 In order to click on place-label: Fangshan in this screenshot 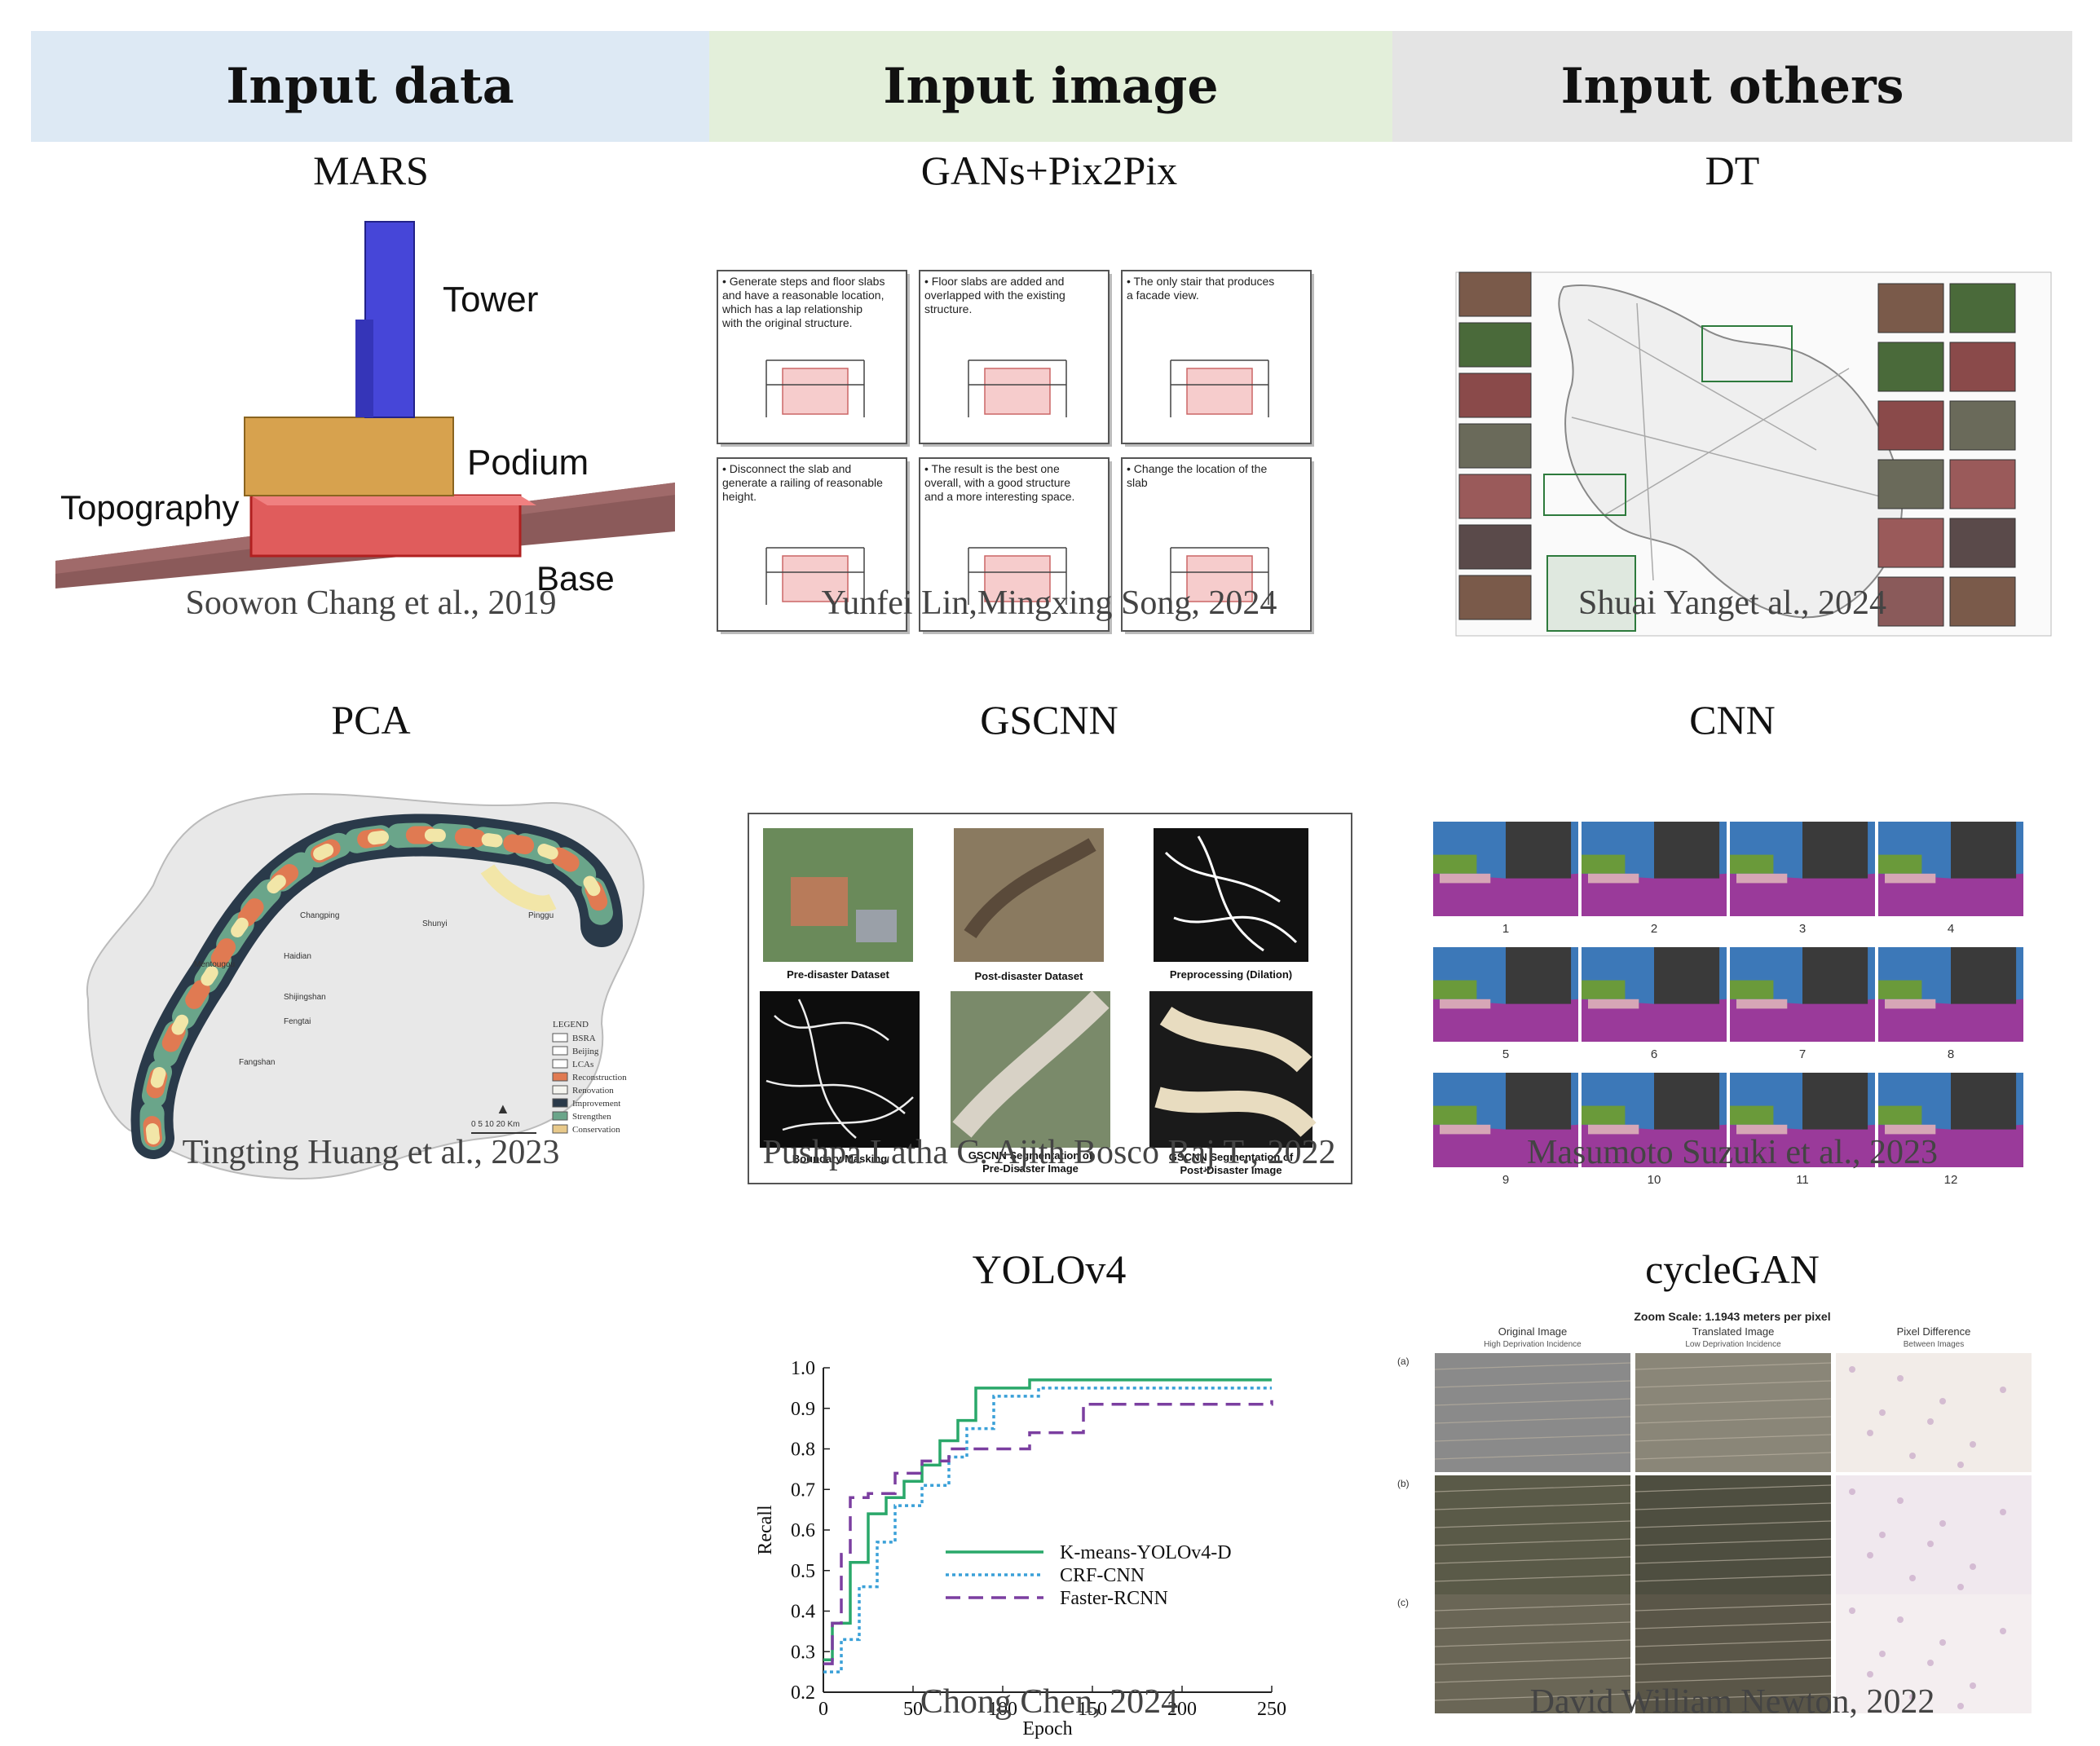, I will do `click(257, 1062)`.